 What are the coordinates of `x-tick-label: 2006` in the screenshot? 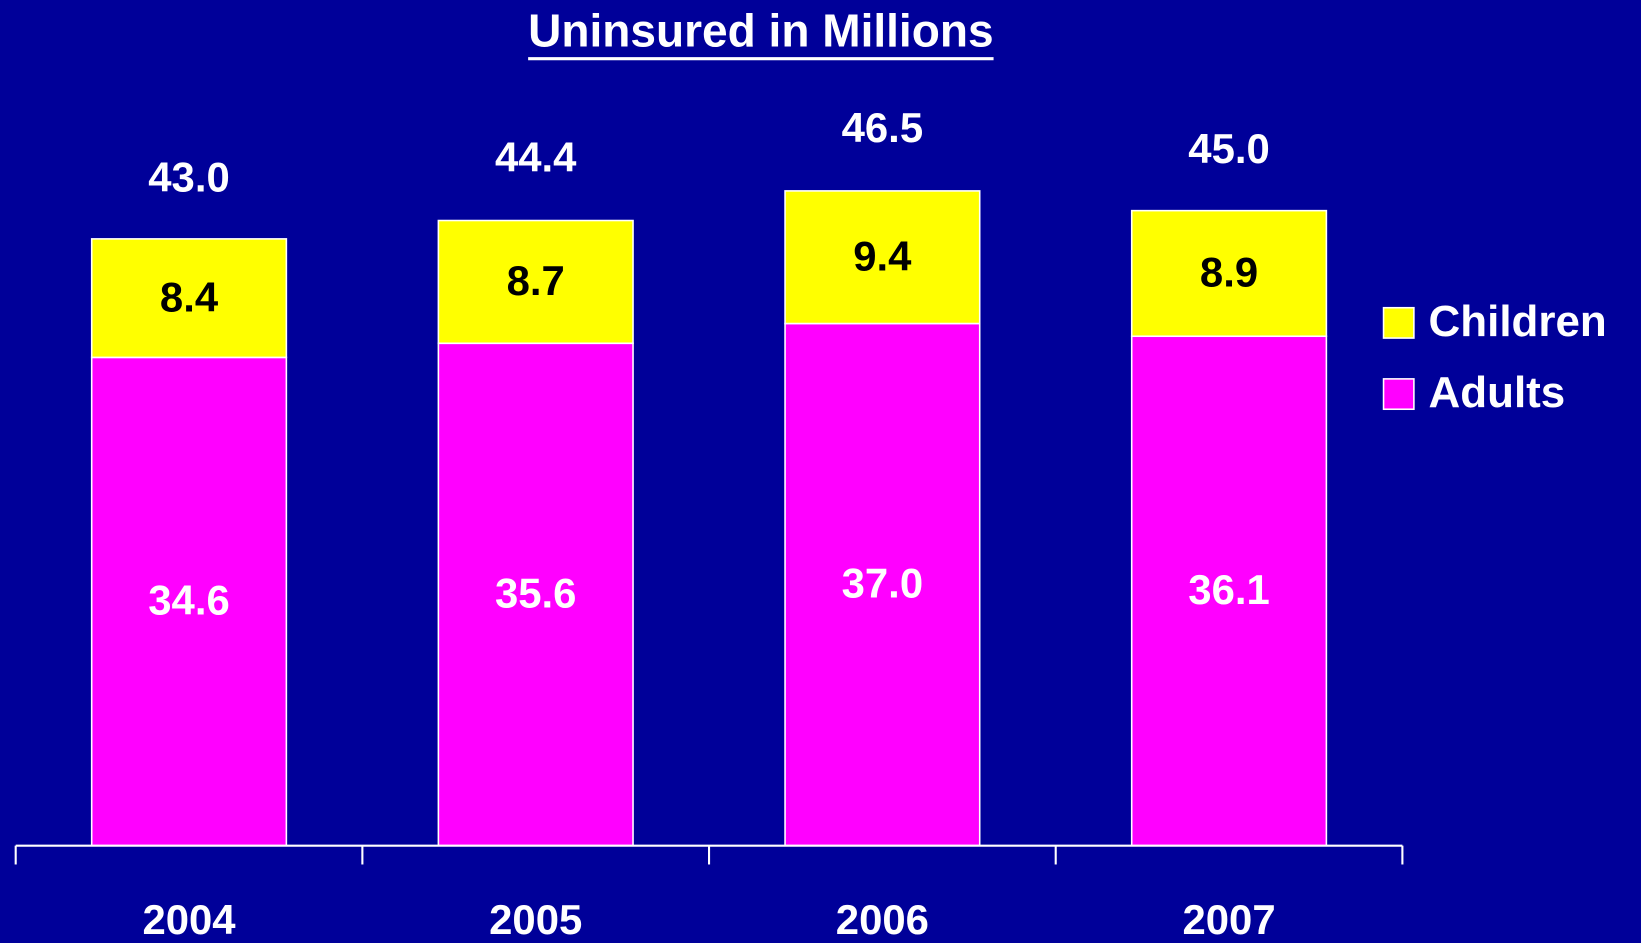 It's located at (882, 919).